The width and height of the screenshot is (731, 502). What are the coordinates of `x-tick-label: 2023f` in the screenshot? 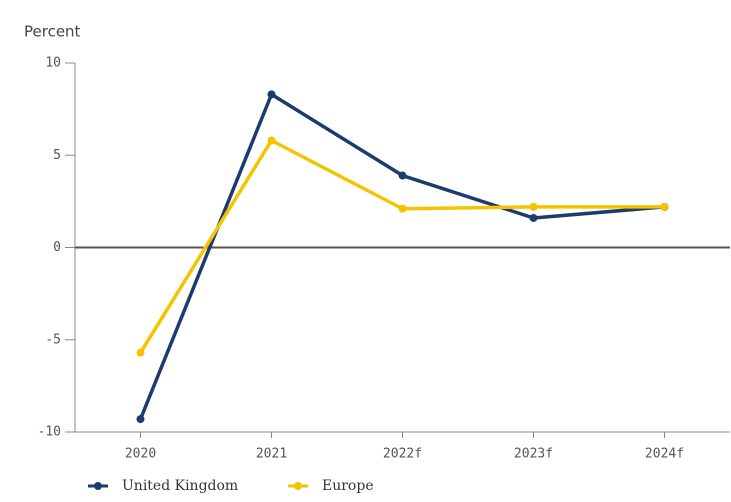 It's located at (533, 454).